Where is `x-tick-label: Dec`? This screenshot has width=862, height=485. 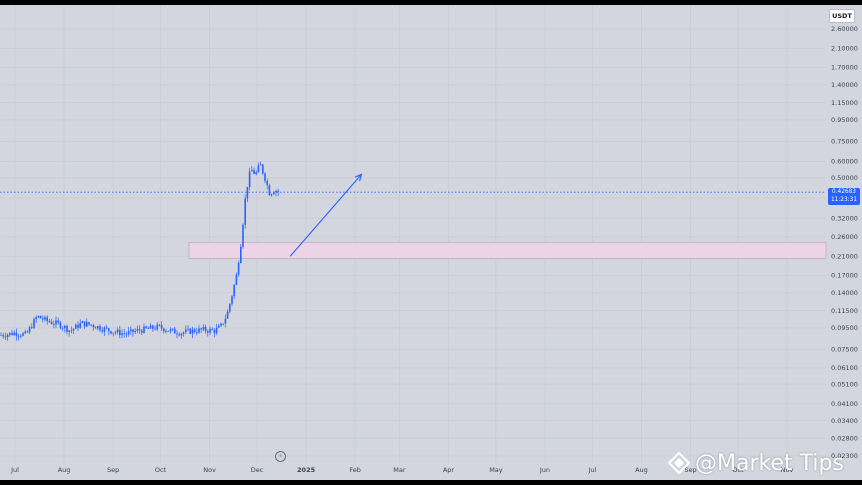 x-tick-label: Dec is located at coordinates (257, 470).